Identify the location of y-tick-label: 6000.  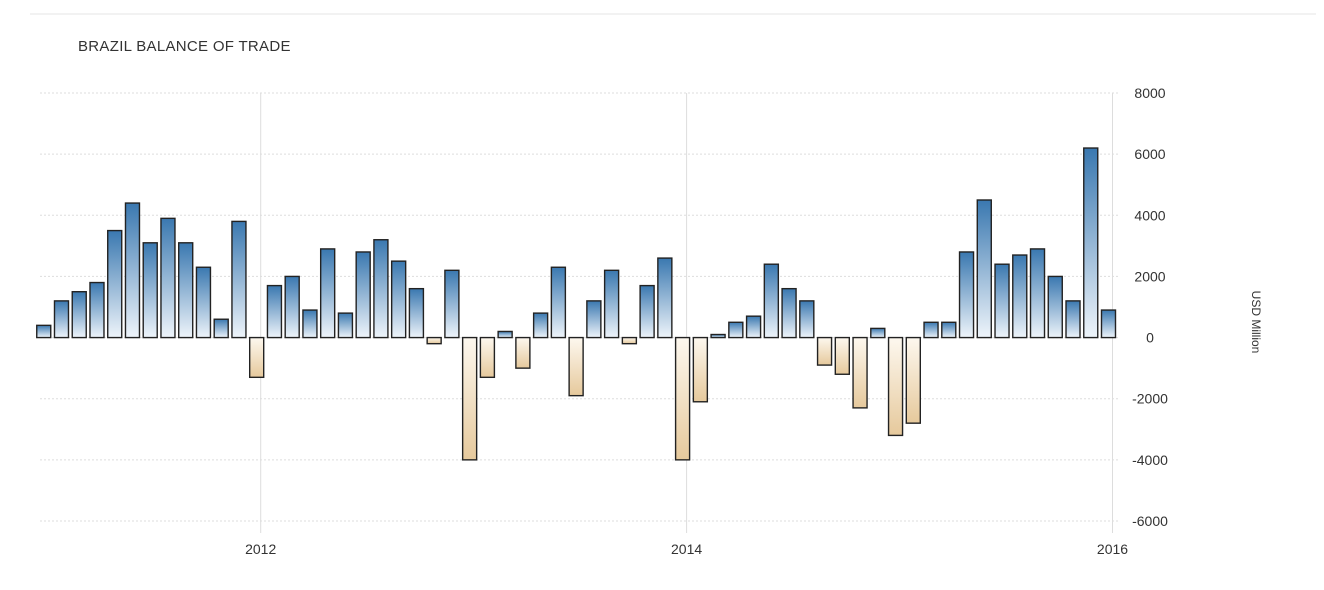
(1149, 154).